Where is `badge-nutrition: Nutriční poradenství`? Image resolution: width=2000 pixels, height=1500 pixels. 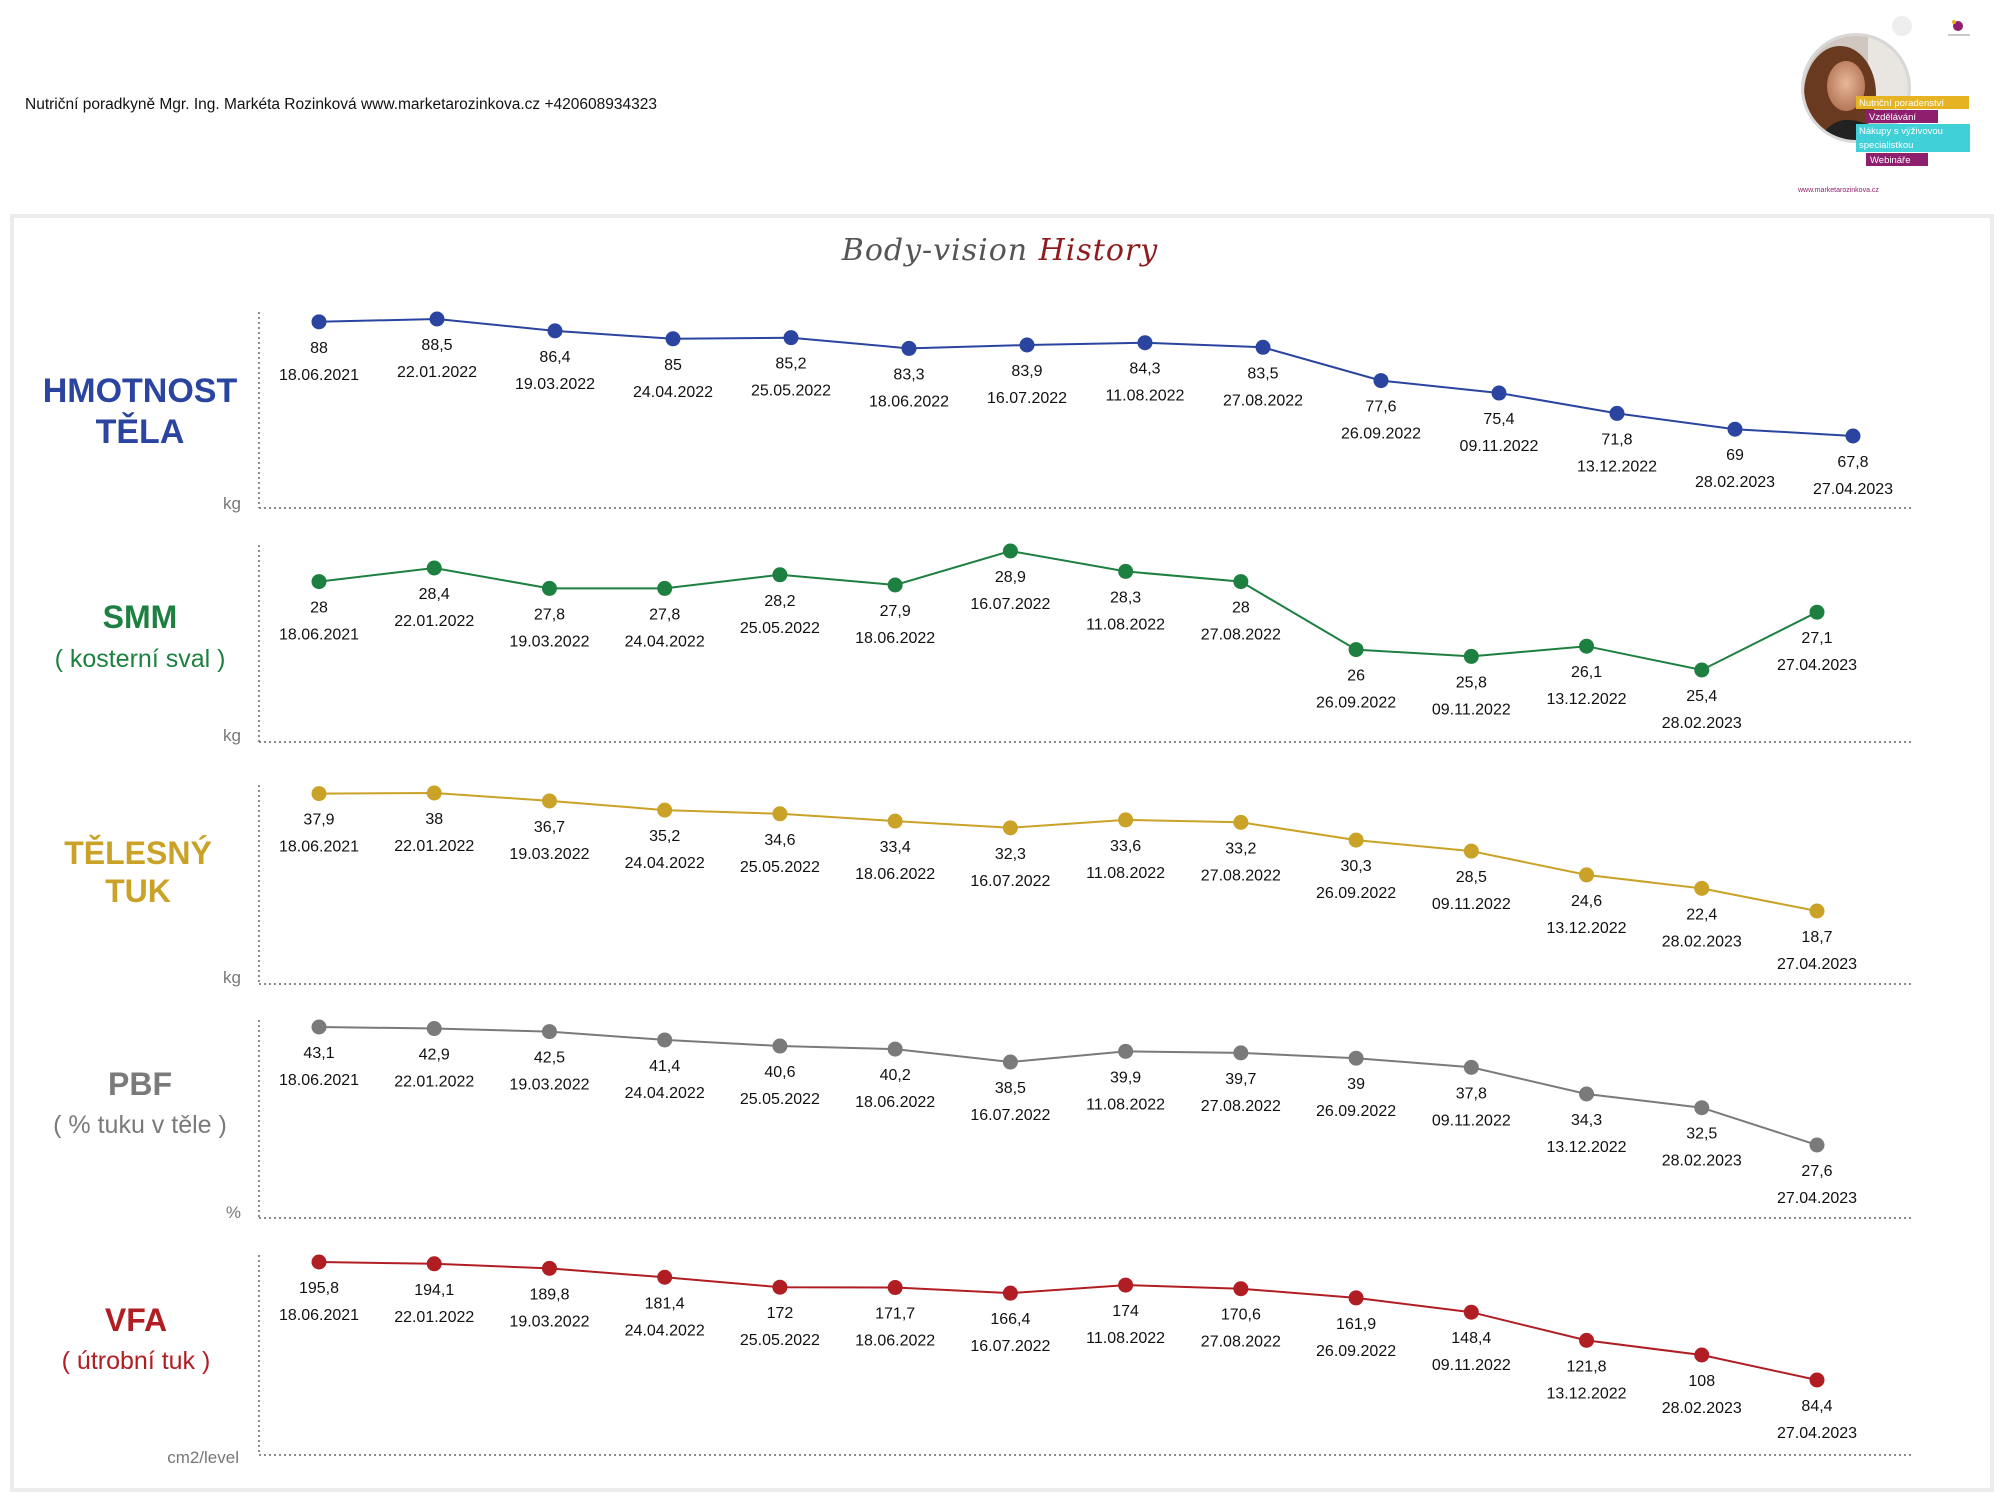 badge-nutrition: Nutriční poradenství is located at coordinates (1901, 103).